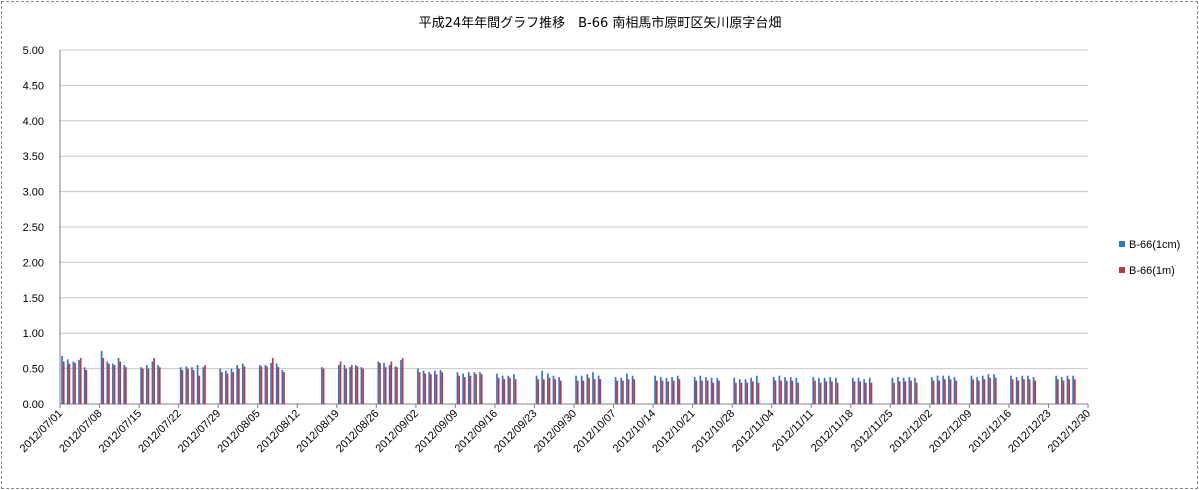  What do you see at coordinates (568, 377) in the screenshot?
I see `bar-layer` at bounding box center [568, 377].